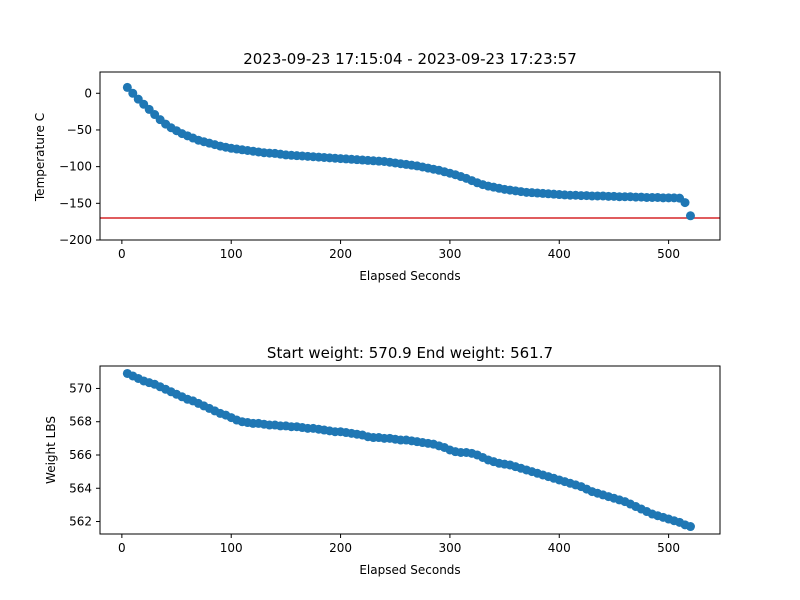  What do you see at coordinates (340, 254) in the screenshot?
I see `temperature-x-tick-label: 200` at bounding box center [340, 254].